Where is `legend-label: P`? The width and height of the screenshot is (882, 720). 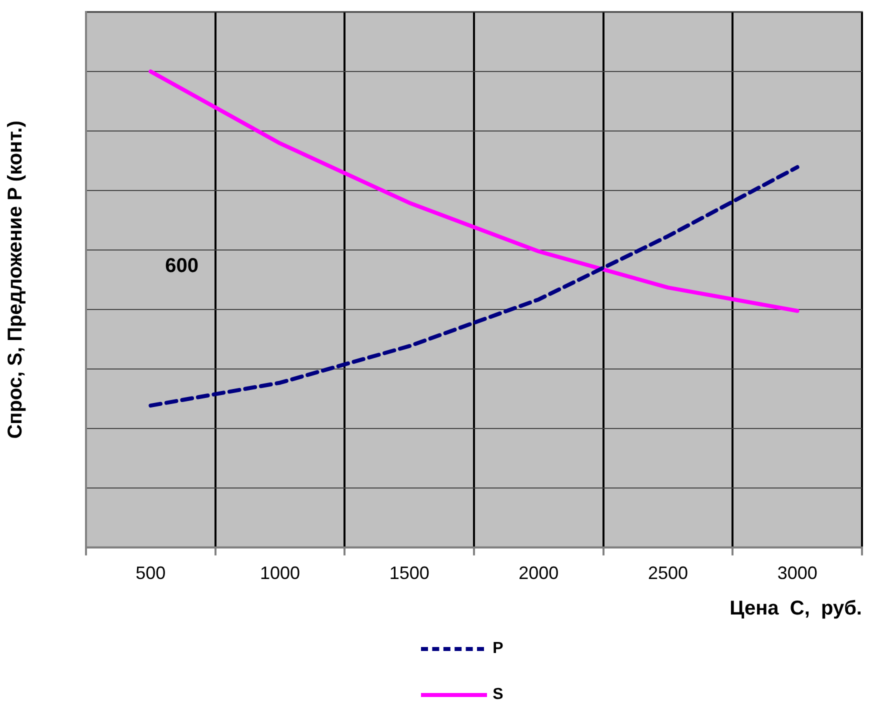 legend-label: P is located at coordinates (498, 649).